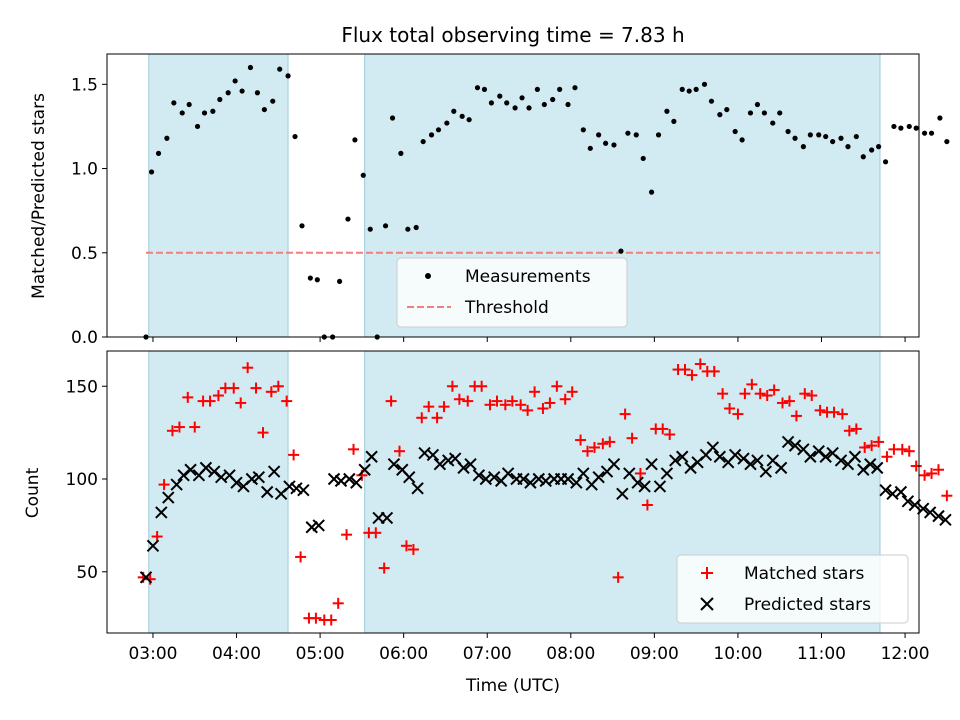 The image size is (960, 720). I want to click on y-tick-label: 50, so click(87, 573).